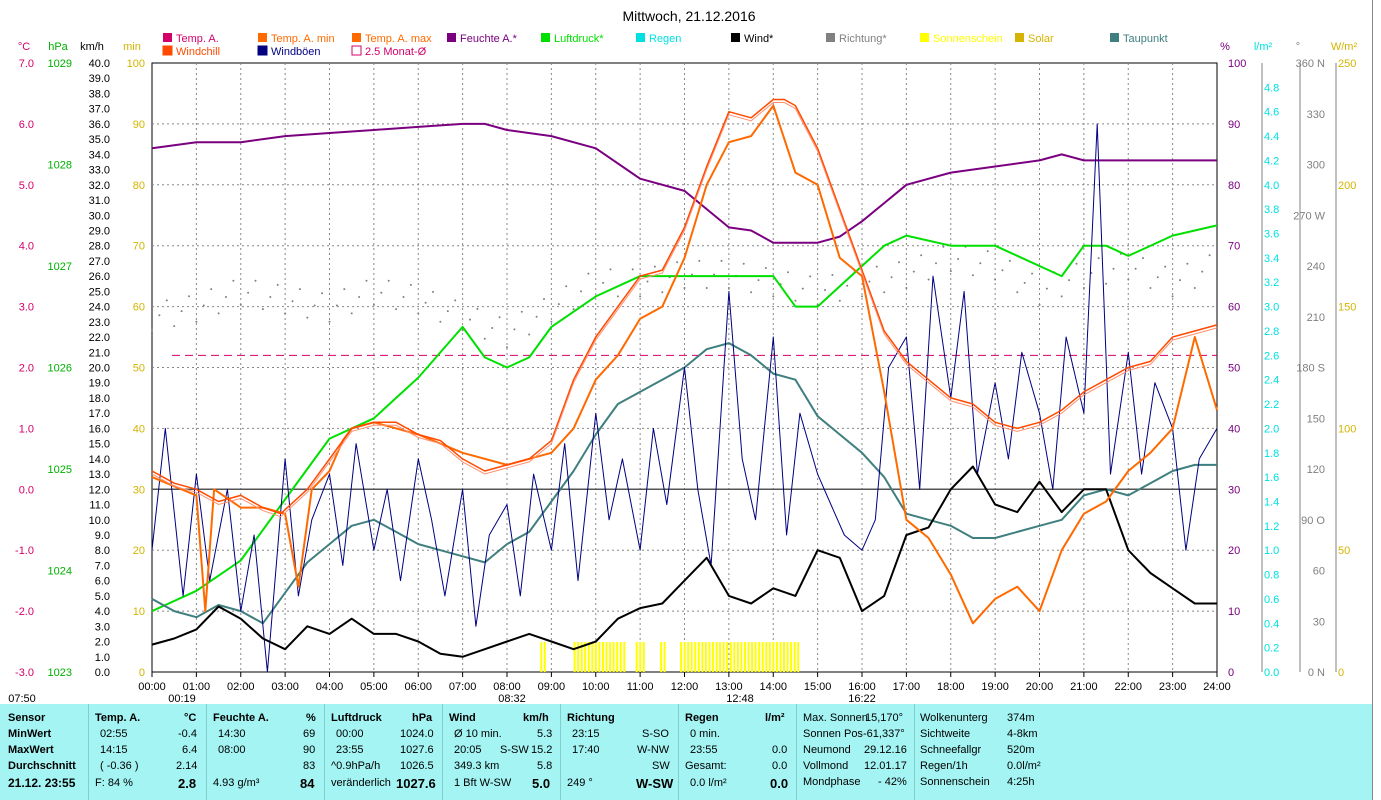  I want to click on mondphase-value: - 42%, so click(892, 782).